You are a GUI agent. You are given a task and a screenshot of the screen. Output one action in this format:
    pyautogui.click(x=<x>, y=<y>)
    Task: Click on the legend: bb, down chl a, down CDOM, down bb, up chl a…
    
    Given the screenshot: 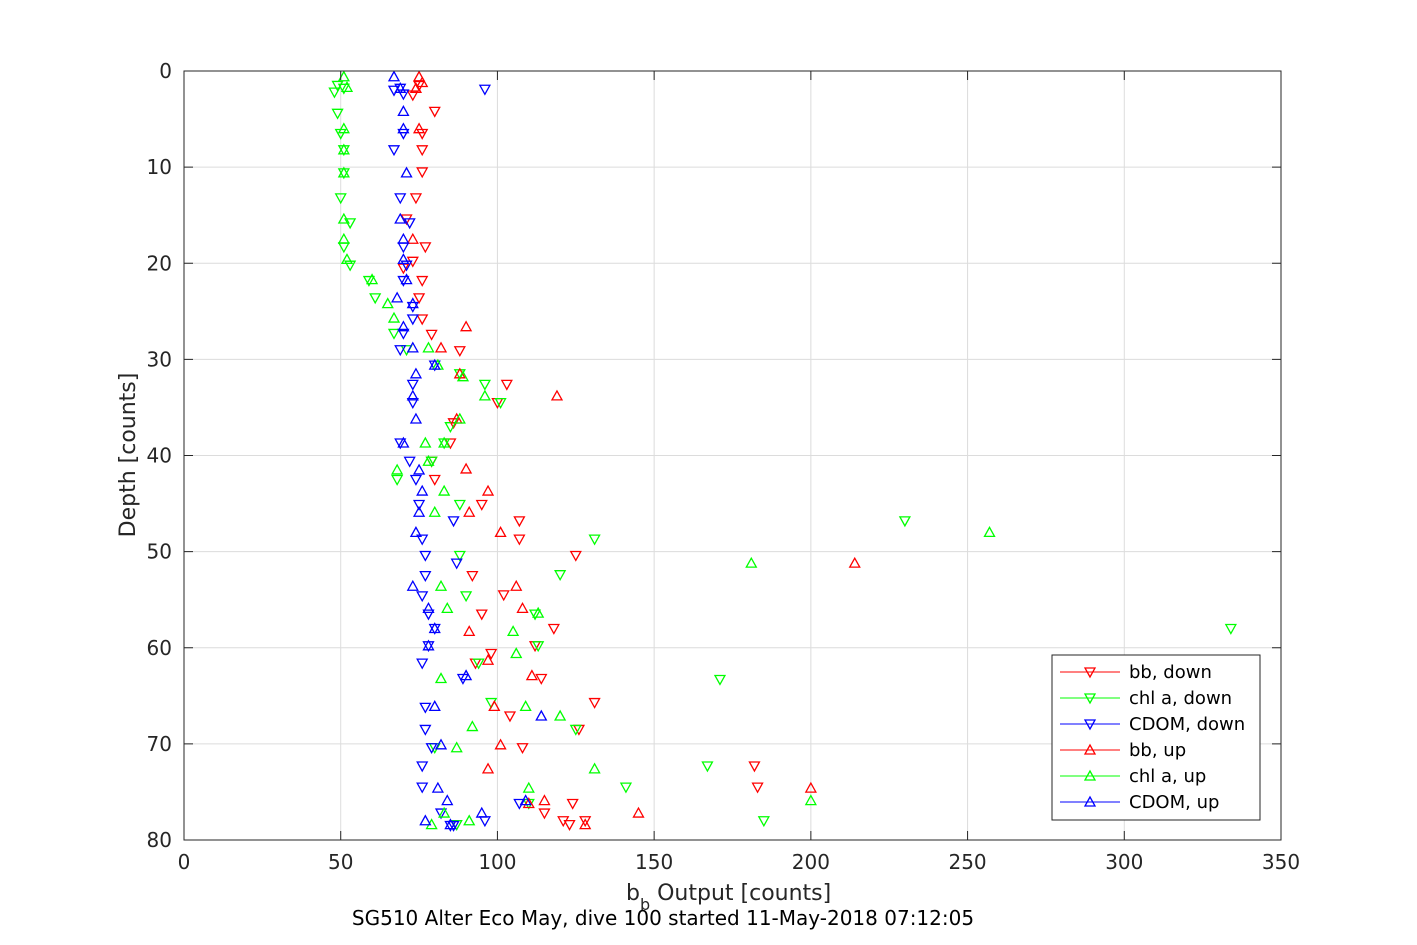 What is the action you would take?
    pyautogui.click(x=1156, y=737)
    